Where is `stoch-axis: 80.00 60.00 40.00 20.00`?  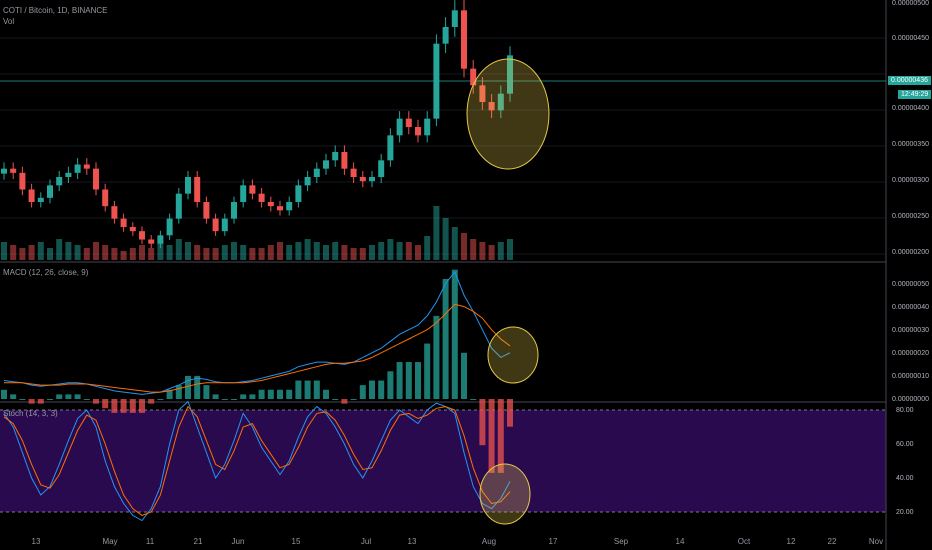
stoch-axis: 80.00 60.00 40.00 20.00 is located at coordinates (905, 461).